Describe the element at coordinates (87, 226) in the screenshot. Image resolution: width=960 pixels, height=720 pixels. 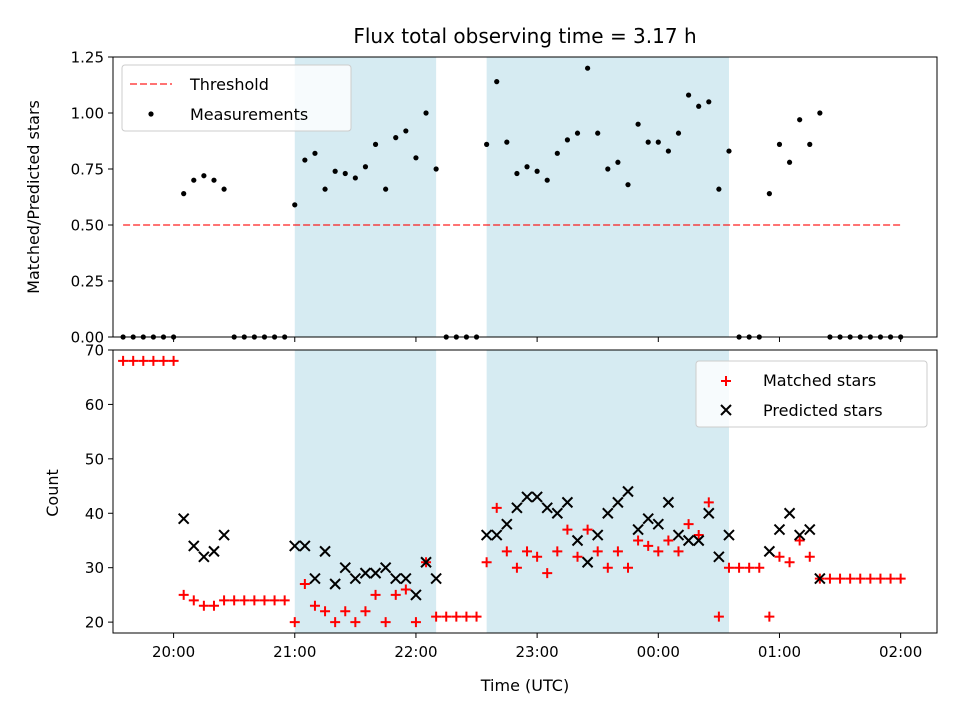
I see `top-y-tick-label: 0.50` at that location.